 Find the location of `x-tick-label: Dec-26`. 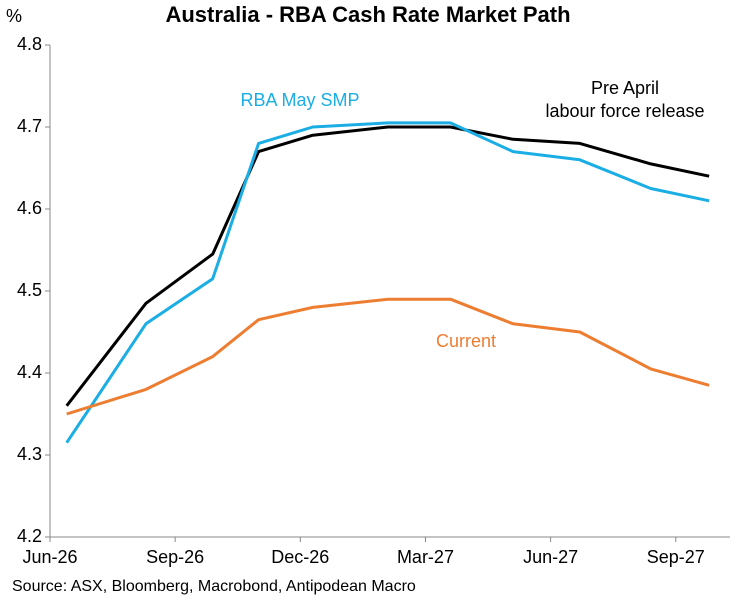

x-tick-label: Dec-26 is located at coordinates (300, 557).